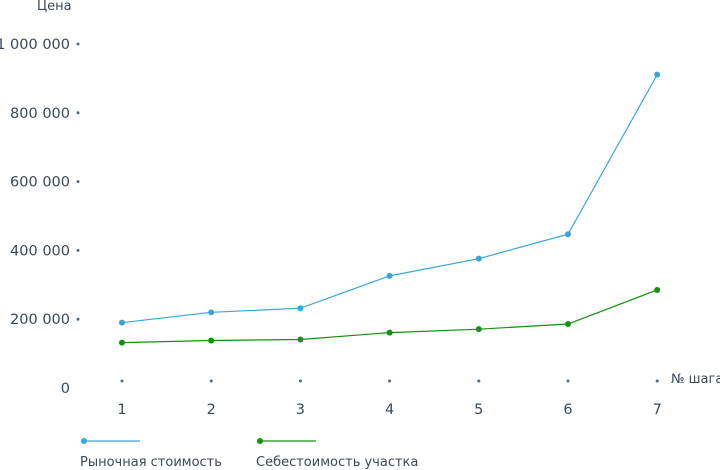 The image size is (720, 470). I want to click on x-tick-label: 2, so click(211, 410).